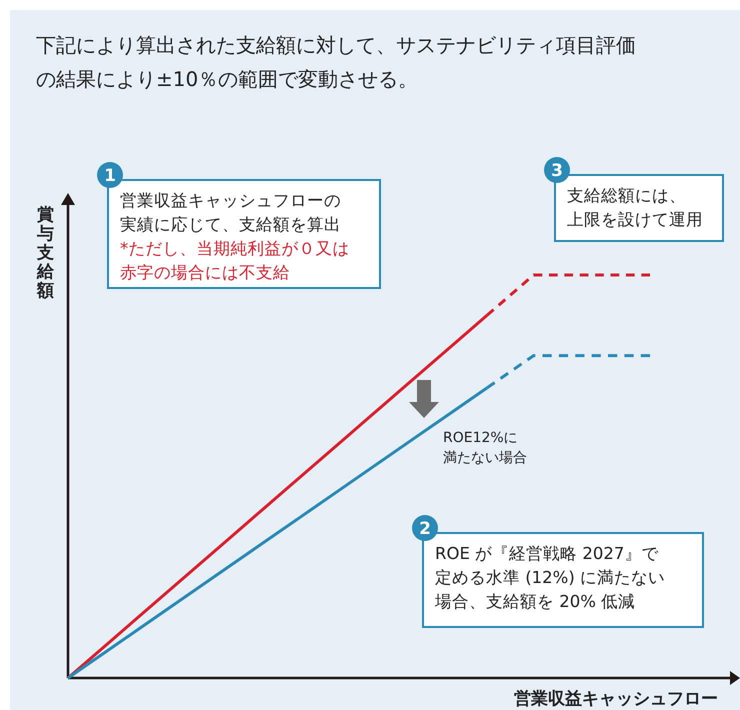 The width and height of the screenshot is (740, 710). I want to click on chart-title: 下記により算出された支給額に対して、サステナビリティ項目評価の結果により±10％の範囲で変動させる。, so click(336, 62).